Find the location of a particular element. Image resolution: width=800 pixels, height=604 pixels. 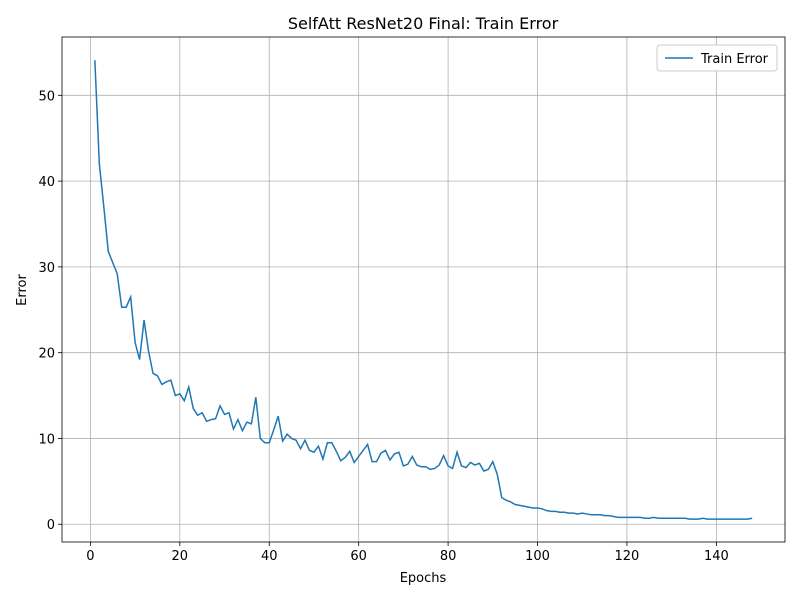

y-tick-label: 0 is located at coordinates (51, 525).